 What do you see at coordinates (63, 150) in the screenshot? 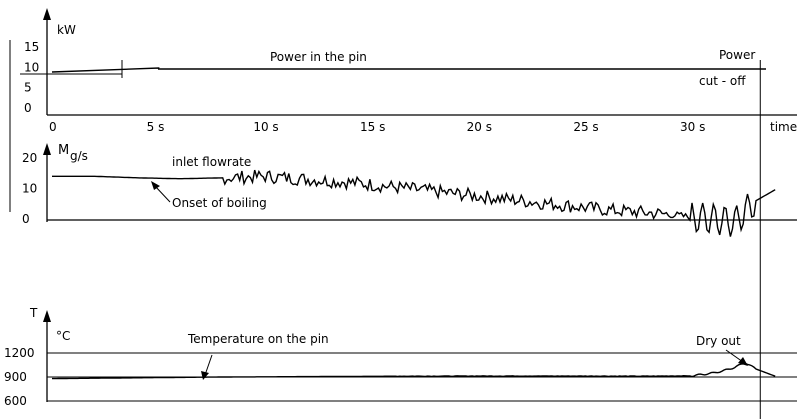
I see `flow-ylabel-main: M` at bounding box center [63, 150].